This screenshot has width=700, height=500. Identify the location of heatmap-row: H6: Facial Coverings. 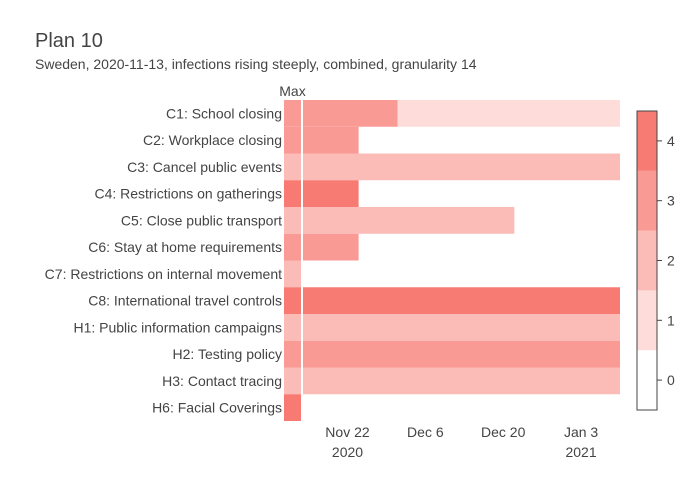
(226, 407).